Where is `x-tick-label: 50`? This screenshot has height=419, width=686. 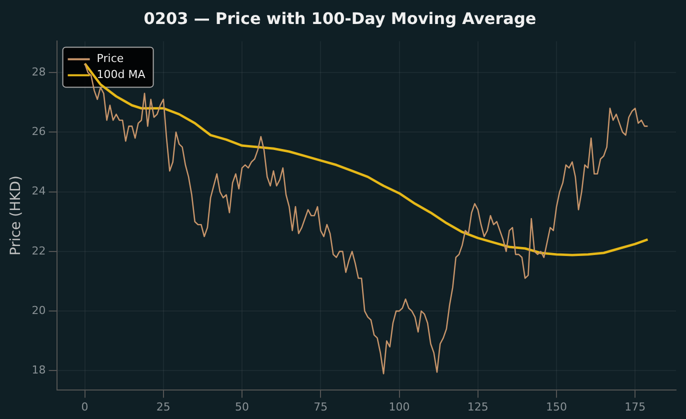
x-tick-label: 50 is located at coordinates (242, 407).